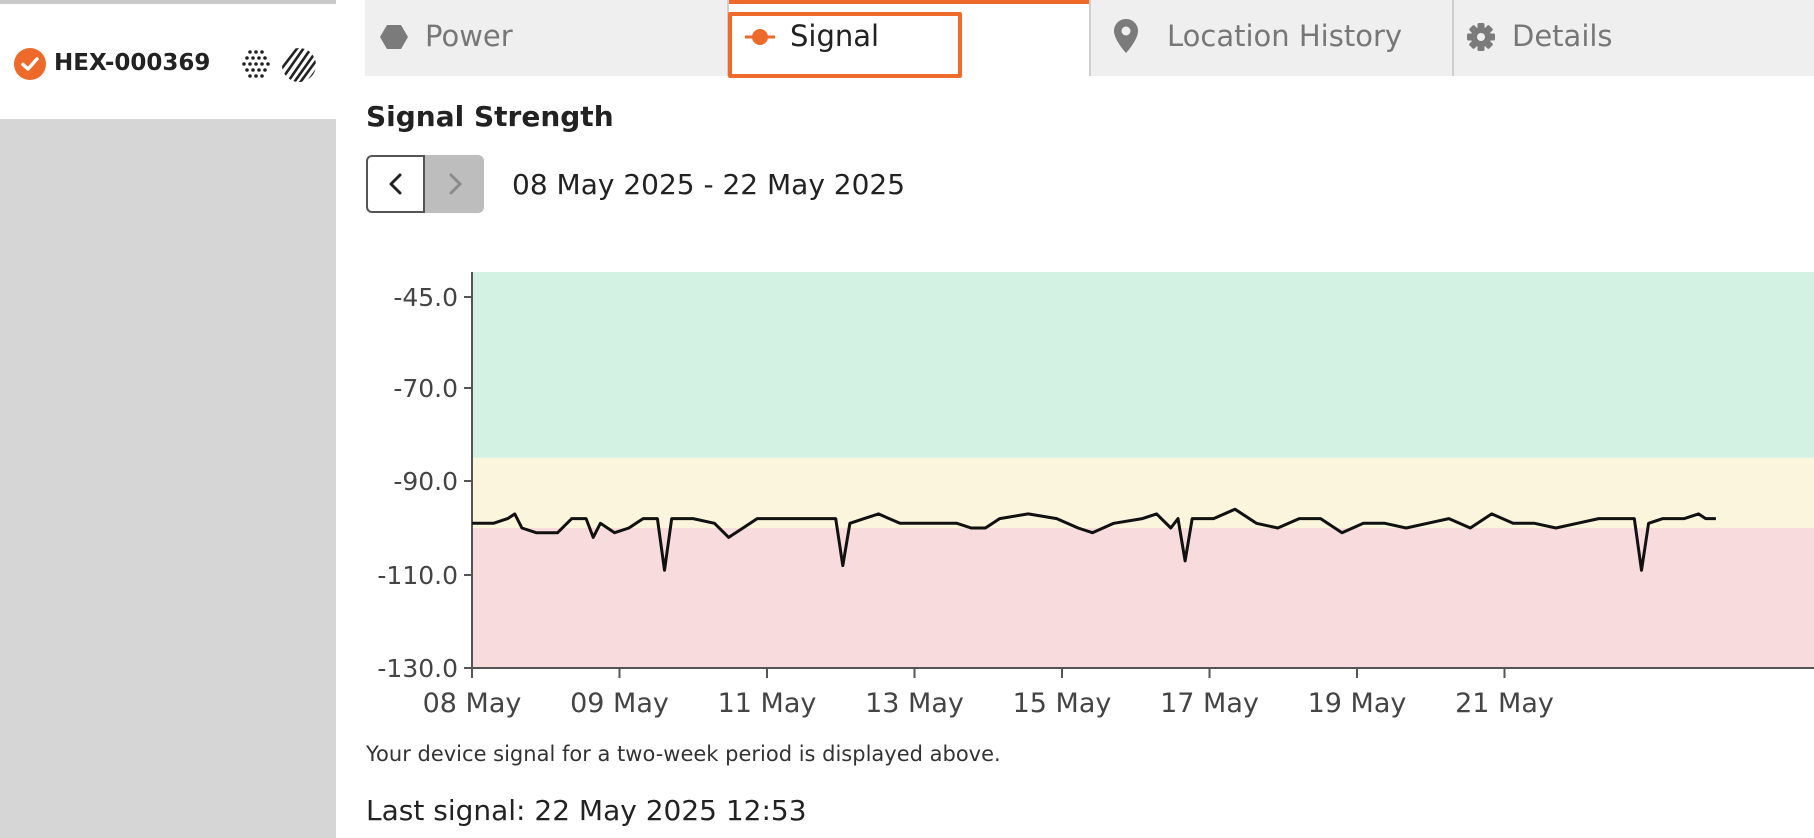 The width and height of the screenshot is (1814, 838). What do you see at coordinates (909, 38) in the screenshot?
I see `tab-signal: Signal` at bounding box center [909, 38].